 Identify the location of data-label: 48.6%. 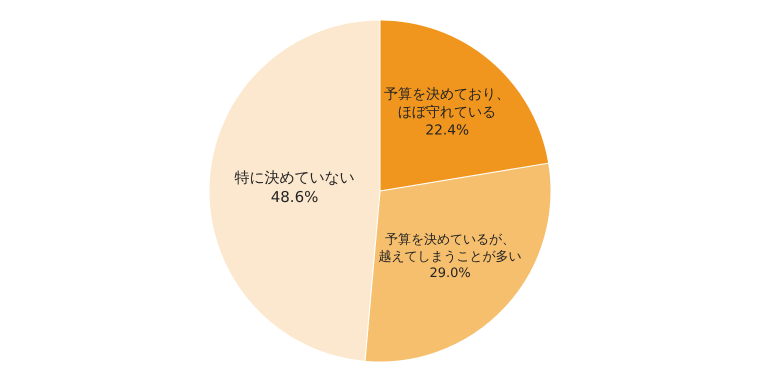
(294, 197).